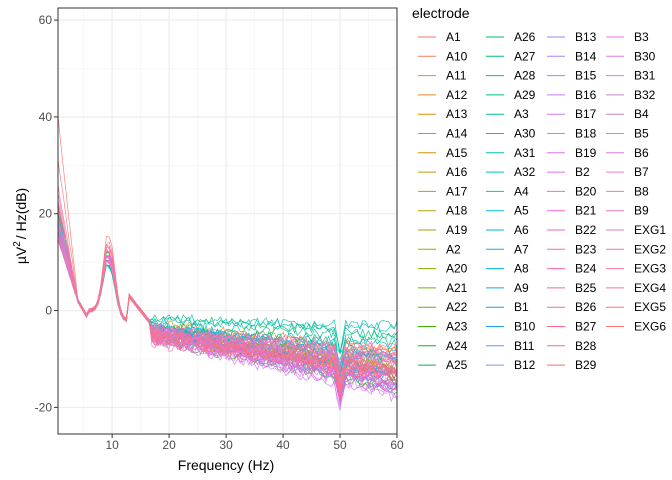 Image resolution: width=672 pixels, height=480 pixels. What do you see at coordinates (441, 13) in the screenshot?
I see `legend-title: electrode` at bounding box center [441, 13].